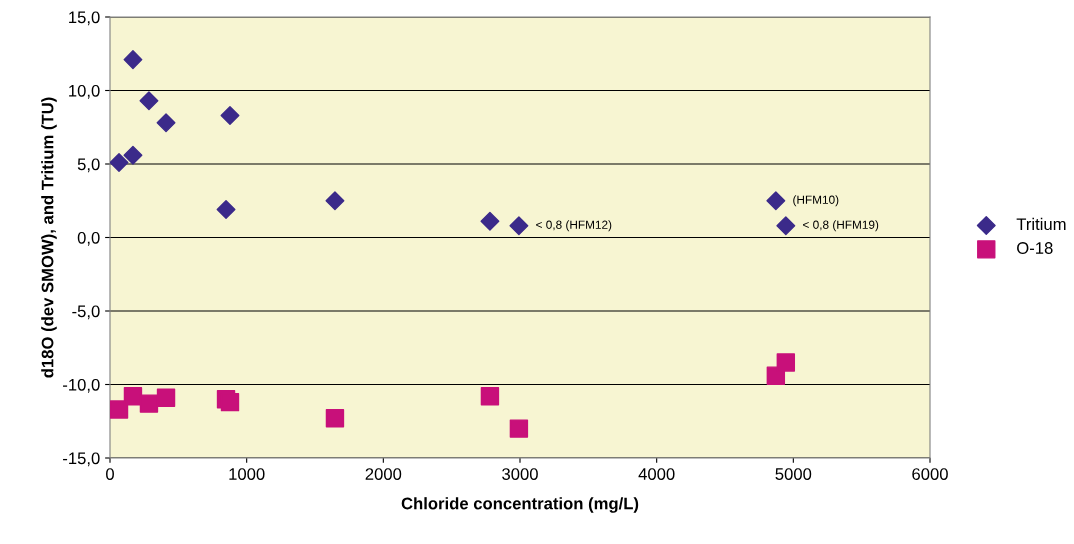 This screenshot has width=1074, height=544. I want to click on x-tick-label: 0, so click(110, 474).